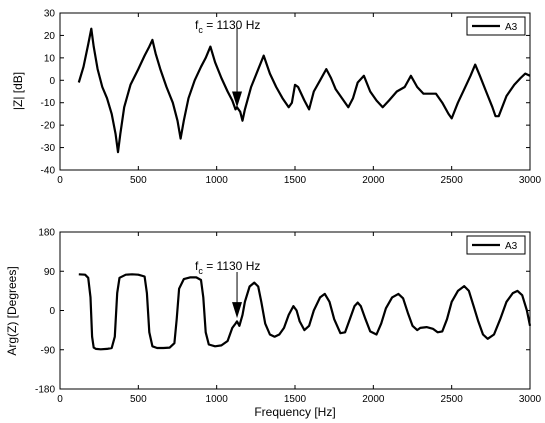 The height and width of the screenshot is (423, 545). Describe the element at coordinates (48, 350) in the screenshot. I see `phase-y-tick-label: -90` at that location.